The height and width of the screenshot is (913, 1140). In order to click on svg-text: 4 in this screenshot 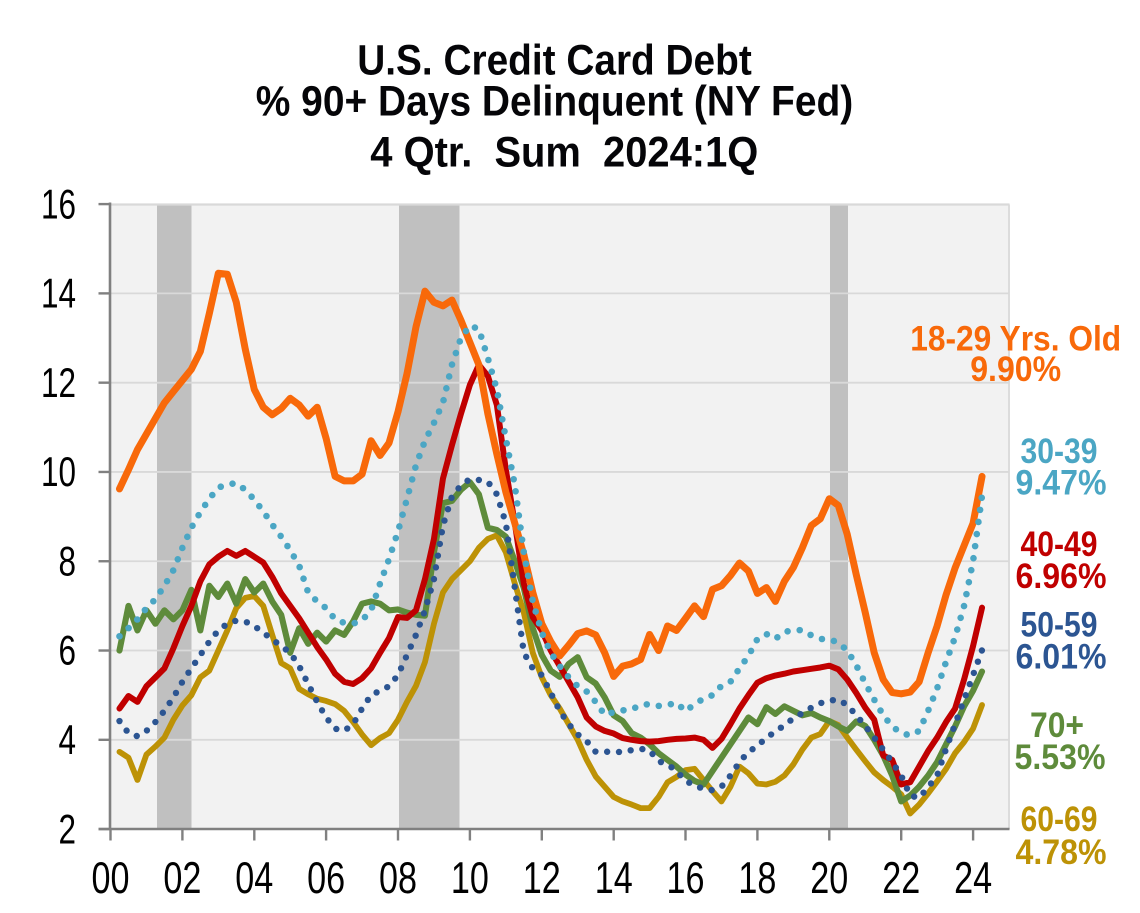, I will do `click(68, 739)`.